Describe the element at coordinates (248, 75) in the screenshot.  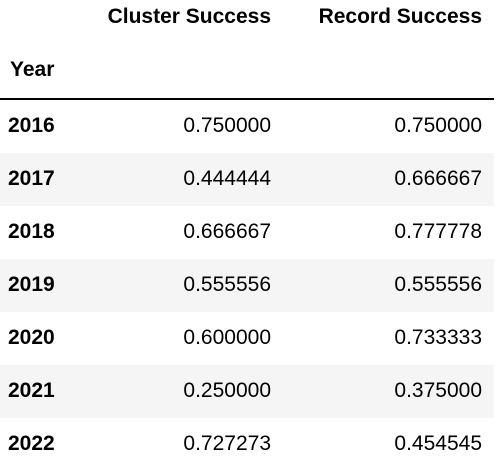
I see `index-header-row: Year` at that location.